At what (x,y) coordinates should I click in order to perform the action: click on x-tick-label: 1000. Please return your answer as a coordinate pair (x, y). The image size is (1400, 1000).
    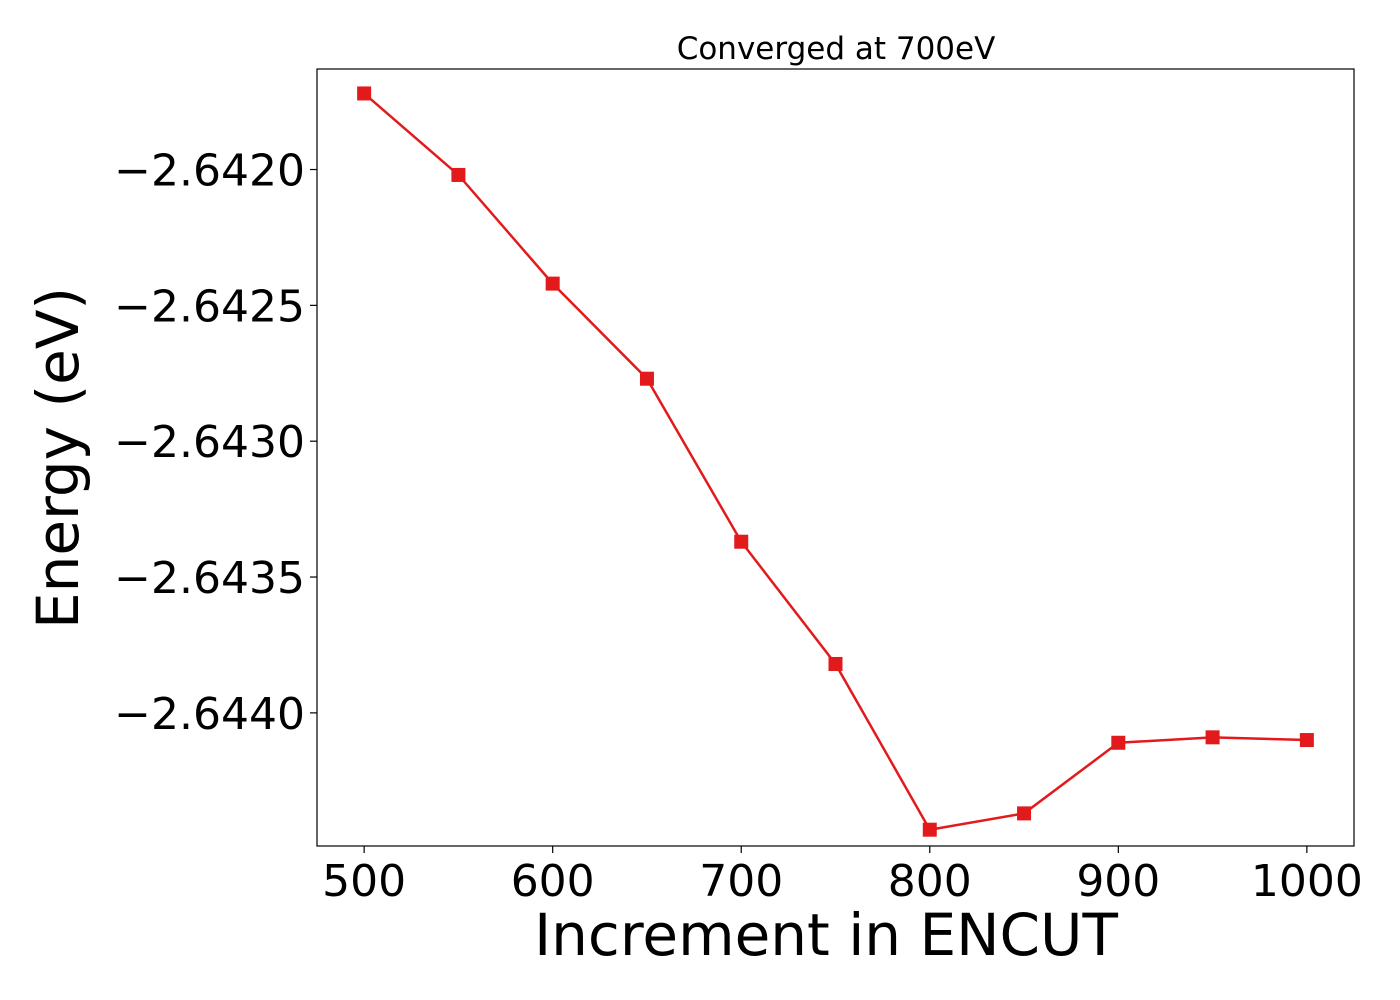
    Looking at the image, I should click on (1307, 881).